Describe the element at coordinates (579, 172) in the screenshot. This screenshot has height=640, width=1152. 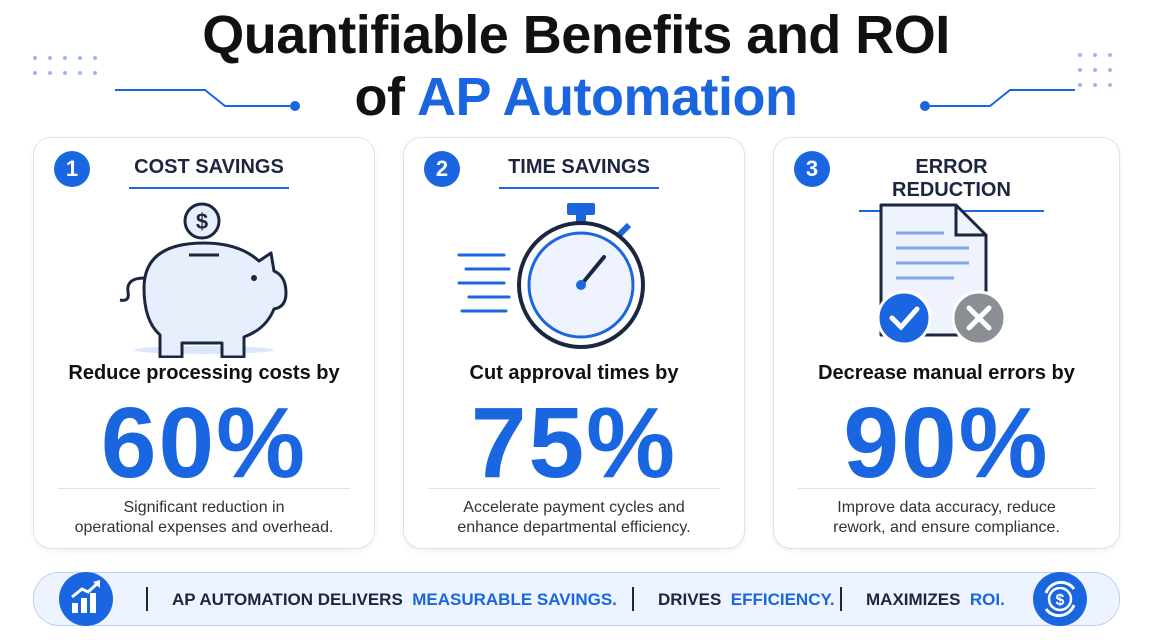
I see `card-heading: TIME SAVINGS` at that location.